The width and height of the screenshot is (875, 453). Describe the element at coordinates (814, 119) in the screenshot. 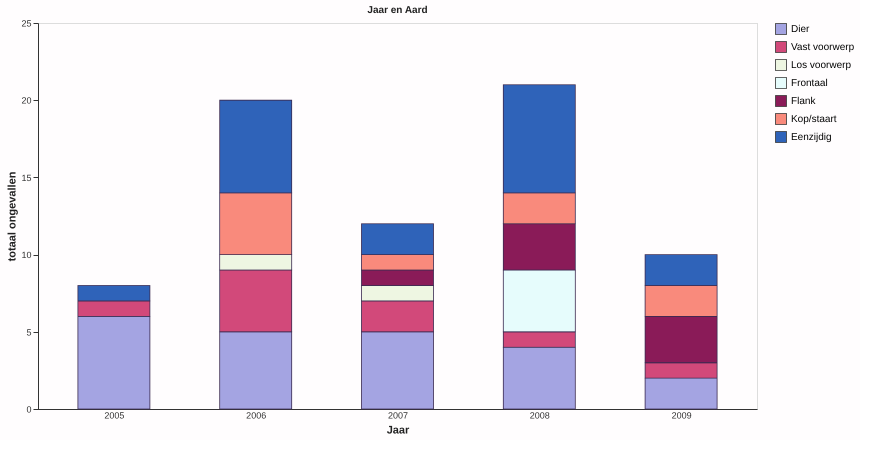

I see `legend-label: Kop/staart` at that location.